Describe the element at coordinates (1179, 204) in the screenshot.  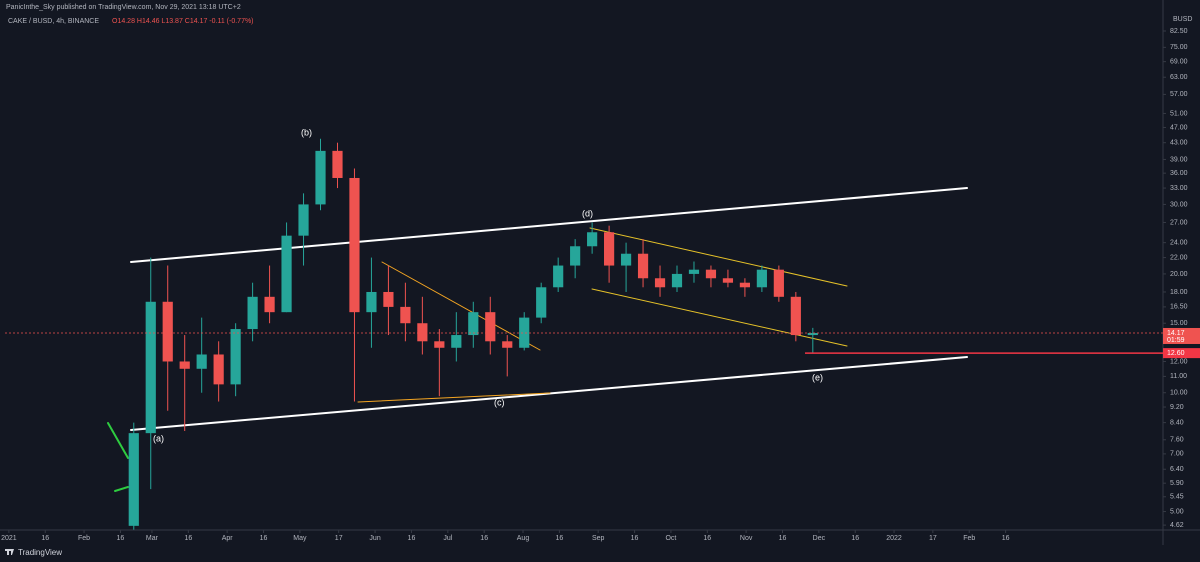
I see `y-tick-label: 30.00` at that location.